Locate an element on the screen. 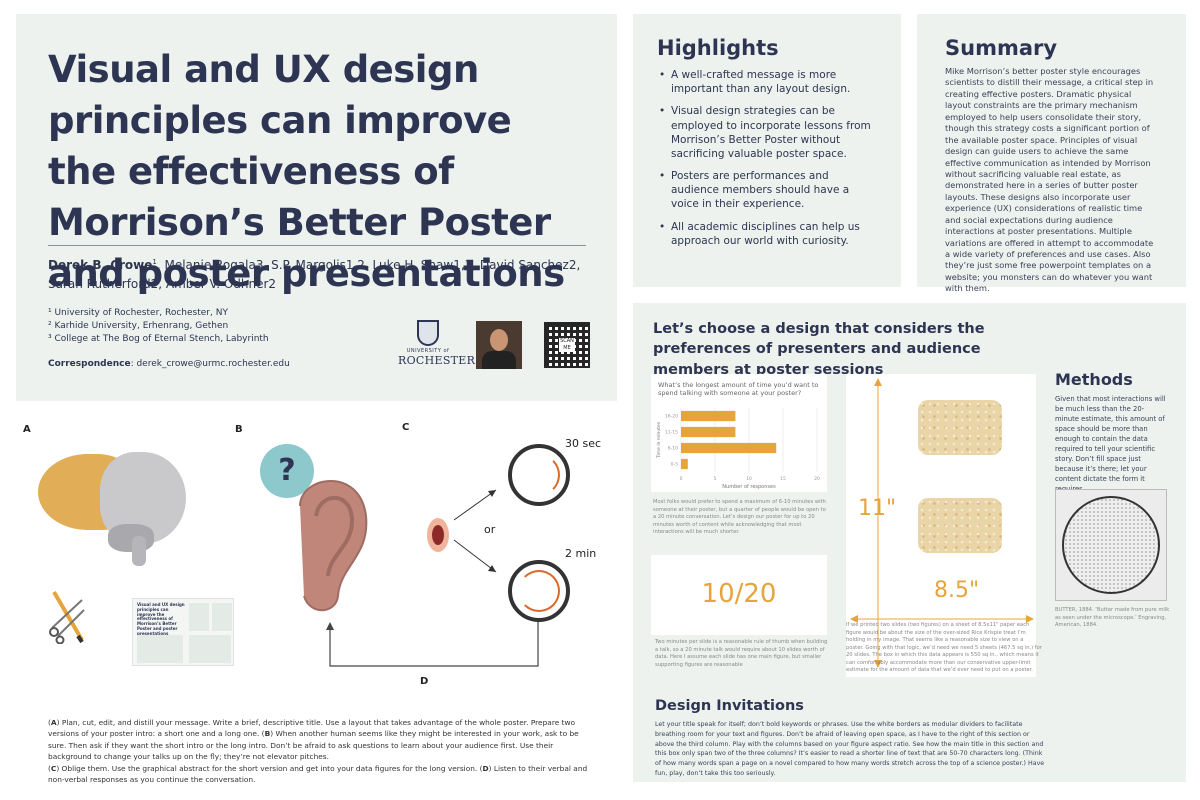 This screenshot has height=800, width=1200. krispie-figure-card: 11" 8.5" is located at coordinates (941, 525).